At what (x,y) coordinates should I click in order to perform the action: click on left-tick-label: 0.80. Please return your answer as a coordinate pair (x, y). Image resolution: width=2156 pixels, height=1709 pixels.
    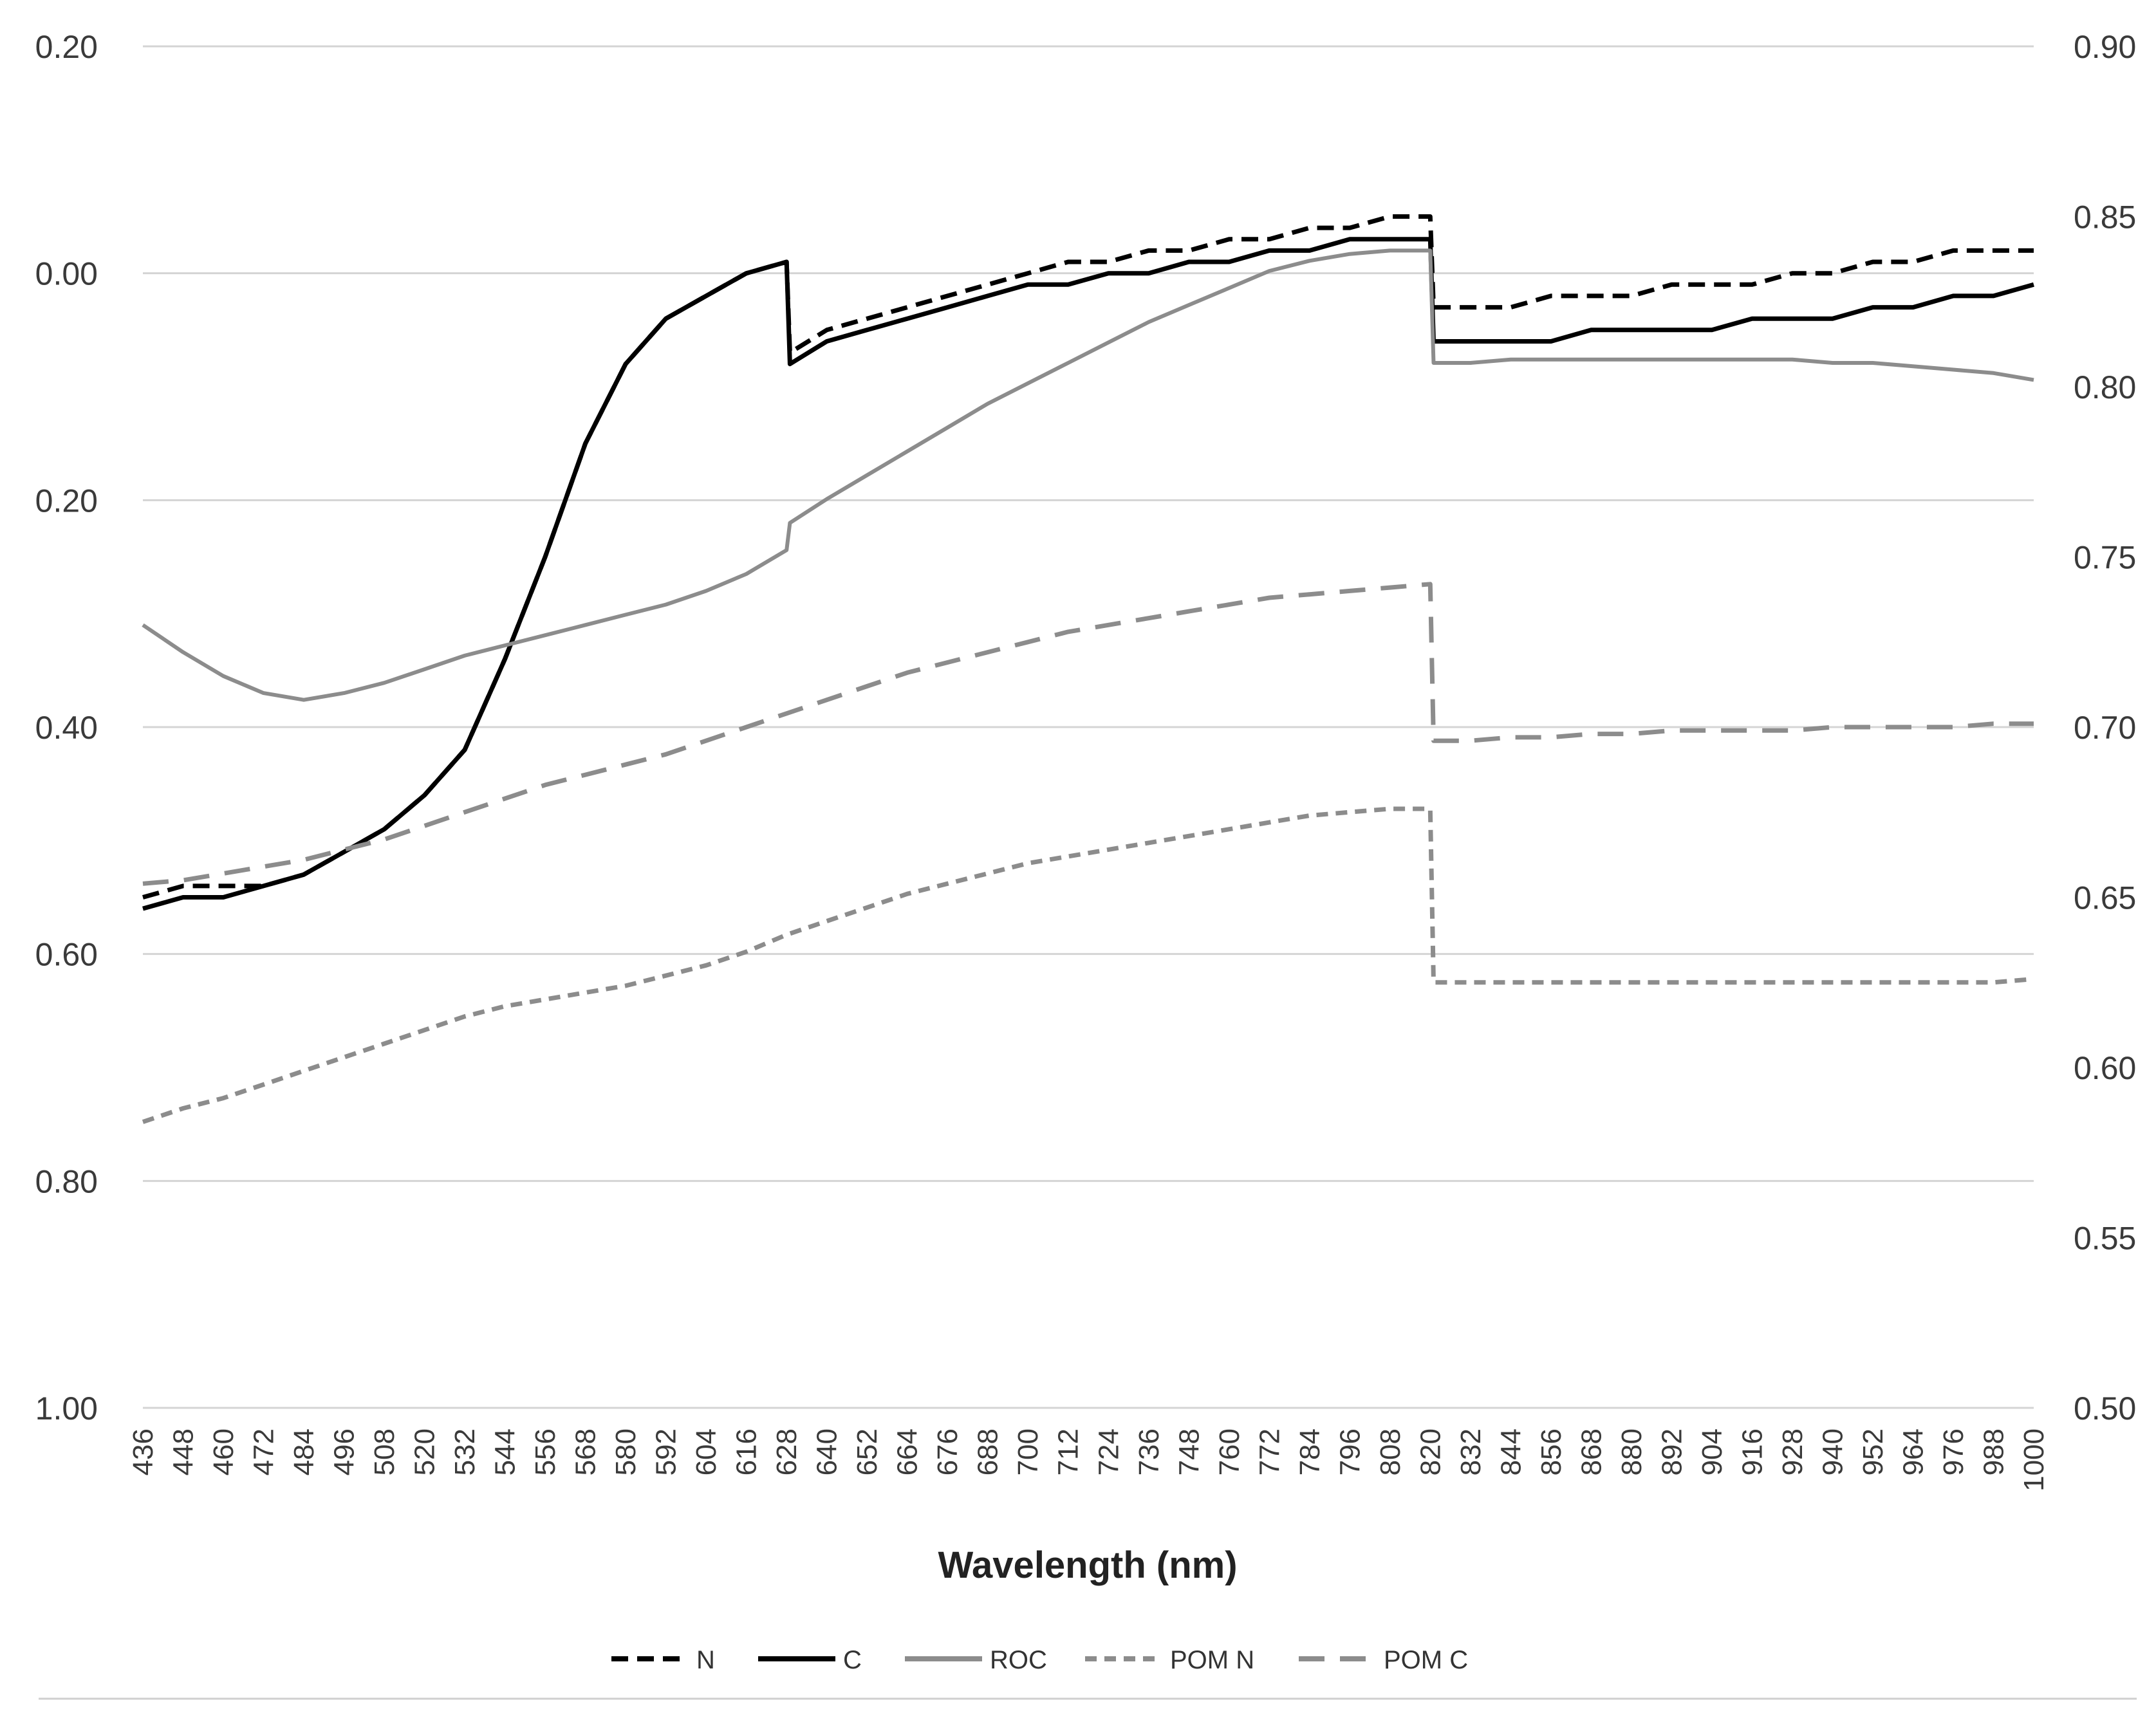
    Looking at the image, I should click on (66, 1181).